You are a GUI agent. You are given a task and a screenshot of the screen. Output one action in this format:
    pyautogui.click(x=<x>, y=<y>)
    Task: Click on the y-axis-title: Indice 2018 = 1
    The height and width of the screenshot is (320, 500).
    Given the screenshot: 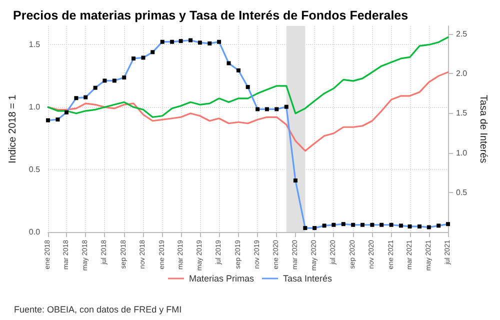 What is the action you would take?
    pyautogui.click(x=13, y=129)
    